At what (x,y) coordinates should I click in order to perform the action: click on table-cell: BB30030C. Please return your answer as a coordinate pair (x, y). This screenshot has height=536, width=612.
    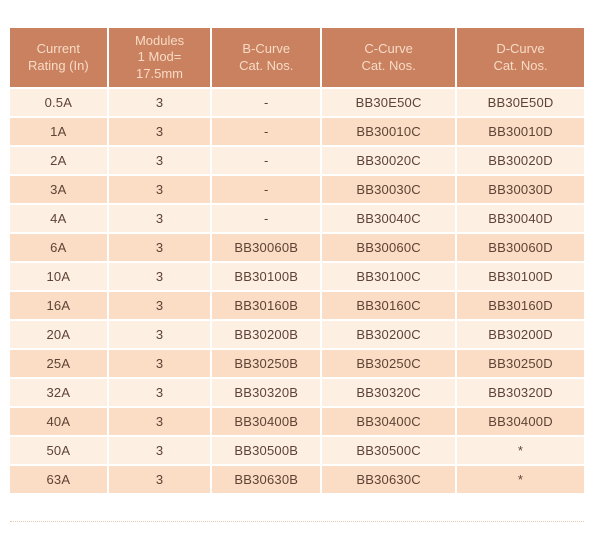
    Looking at the image, I should click on (389, 189).